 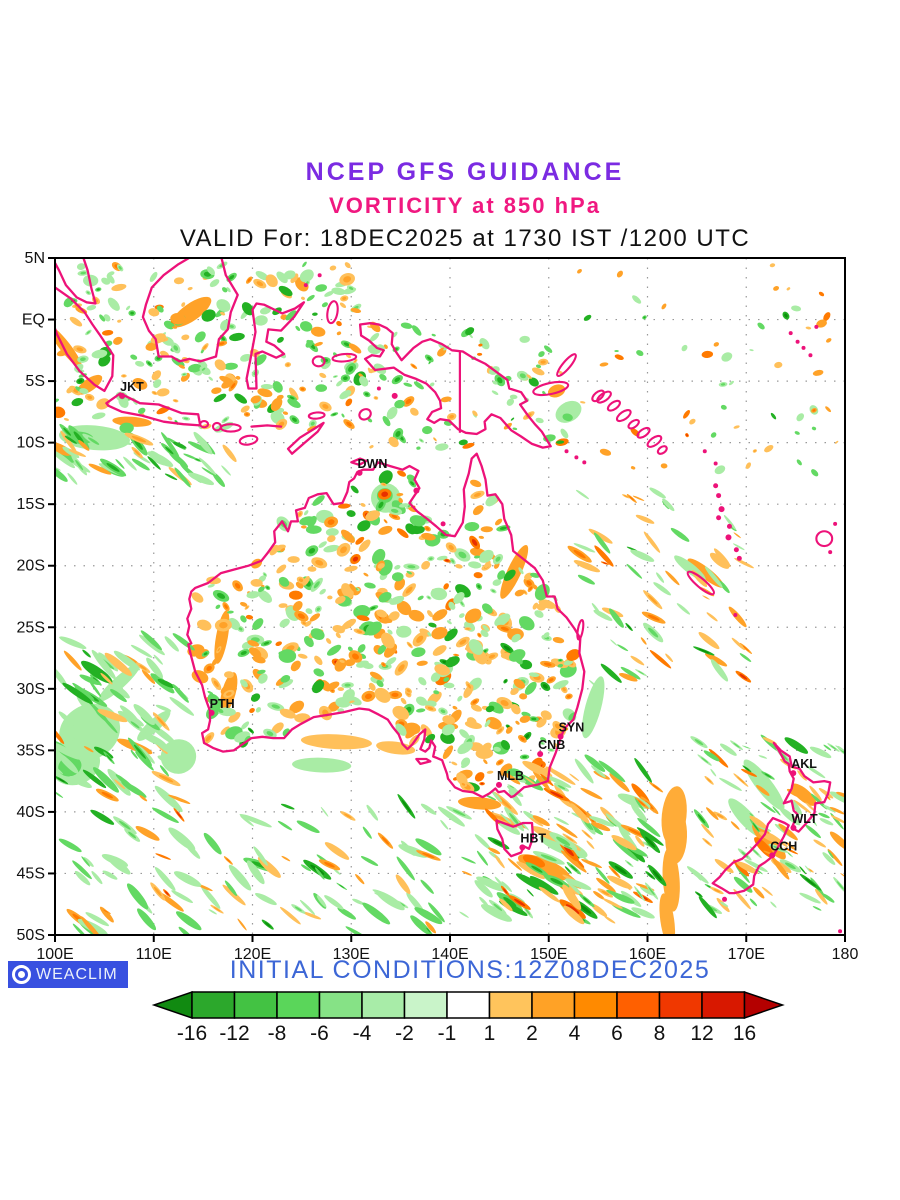 I want to click on city-label-WLT: WLT, so click(x=804, y=819).